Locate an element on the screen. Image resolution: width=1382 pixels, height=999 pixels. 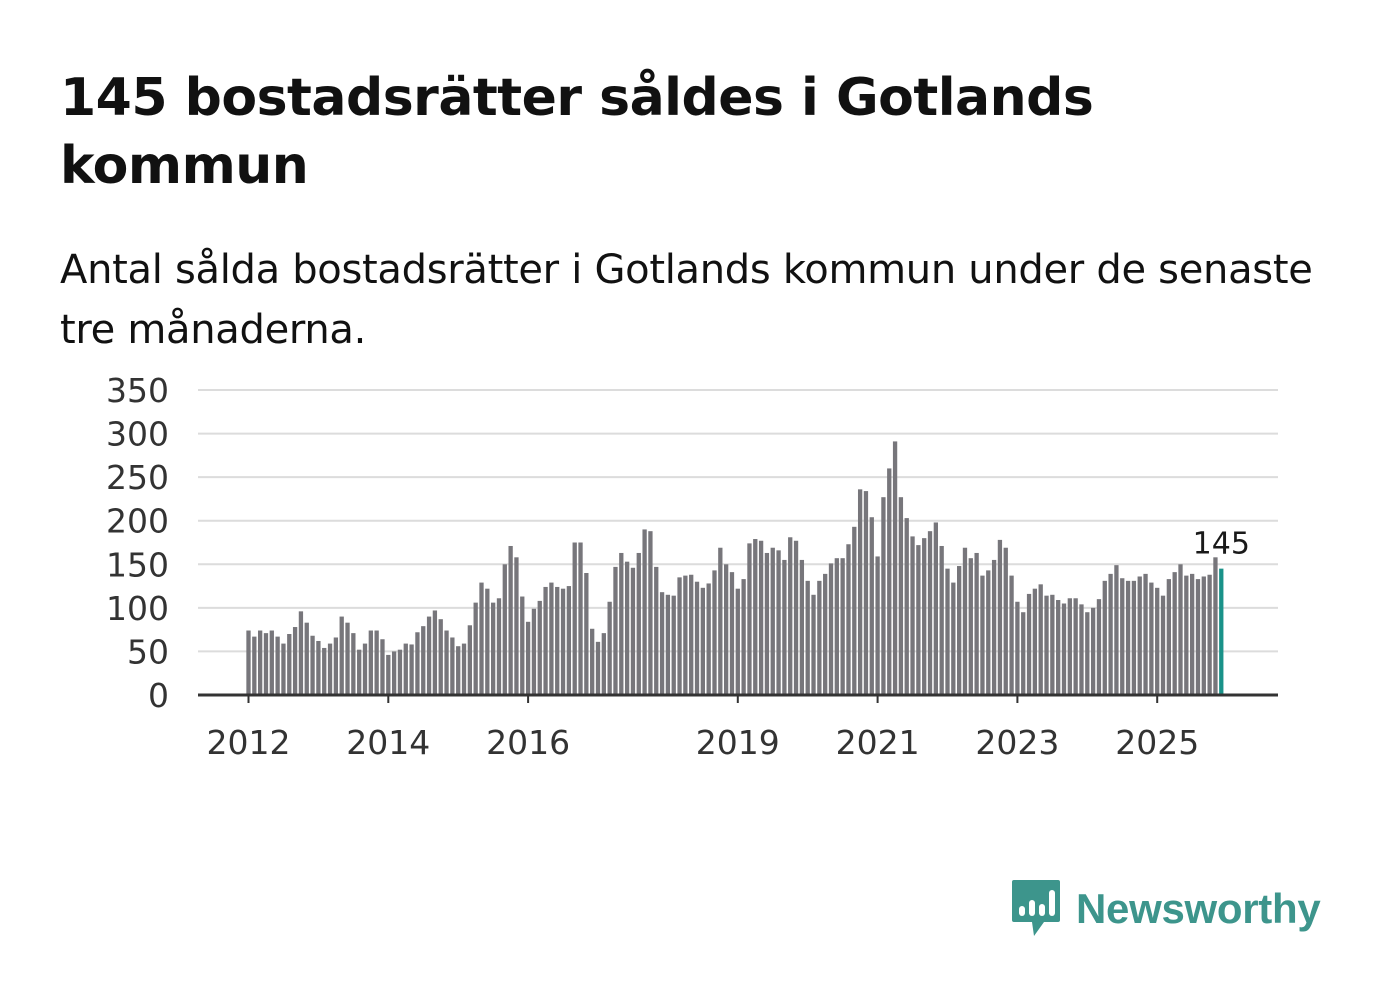
newsworthy-logo: Newsworthy is located at coordinates (1165, 909).